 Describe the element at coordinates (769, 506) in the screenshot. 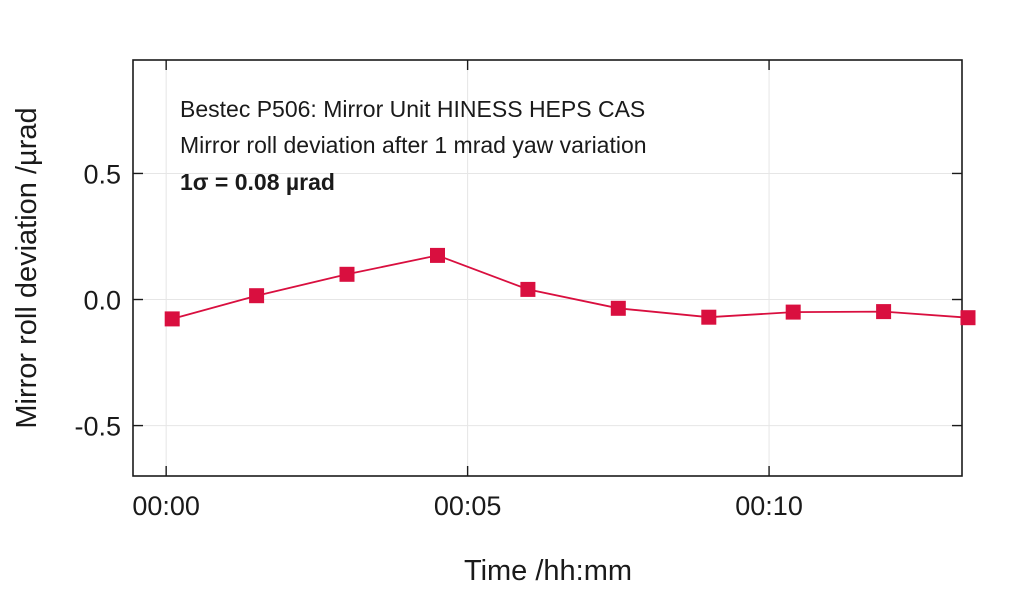

I see `x-tick-label: 00:10` at that location.